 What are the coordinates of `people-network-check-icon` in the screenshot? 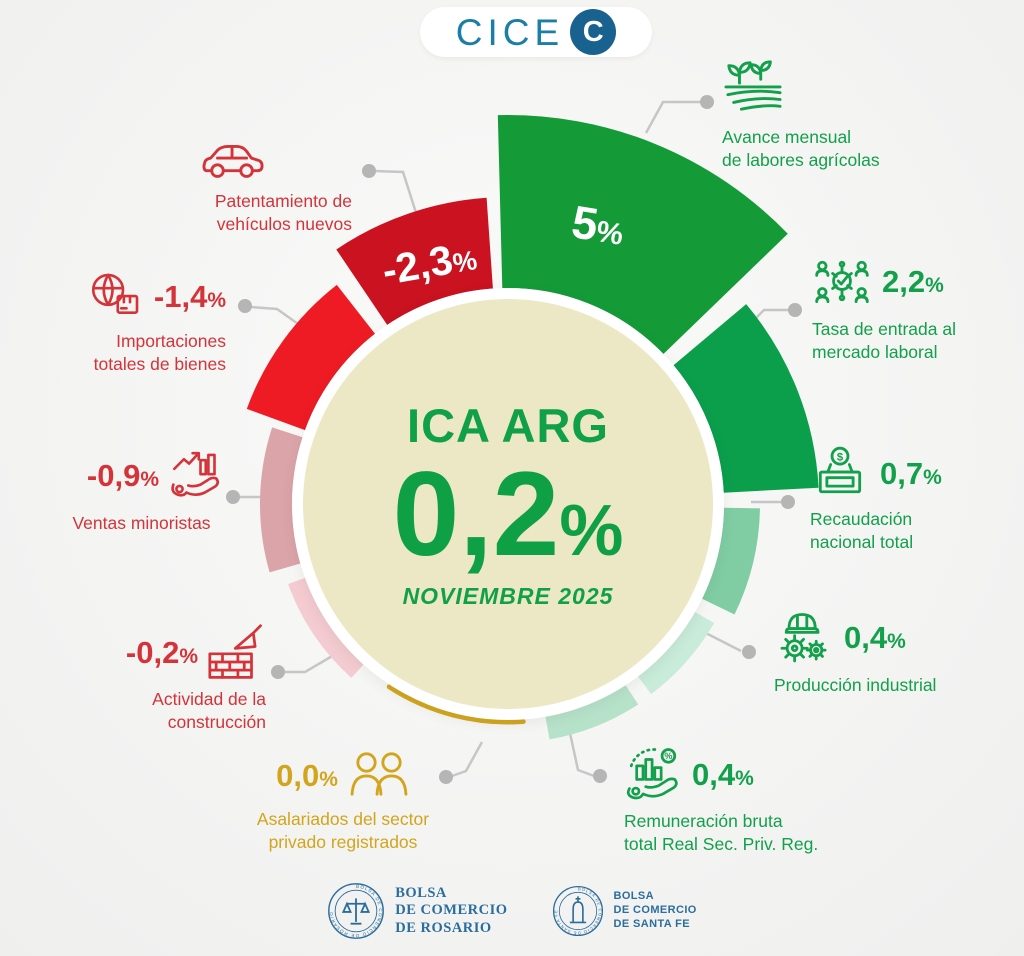 It's located at (842, 282).